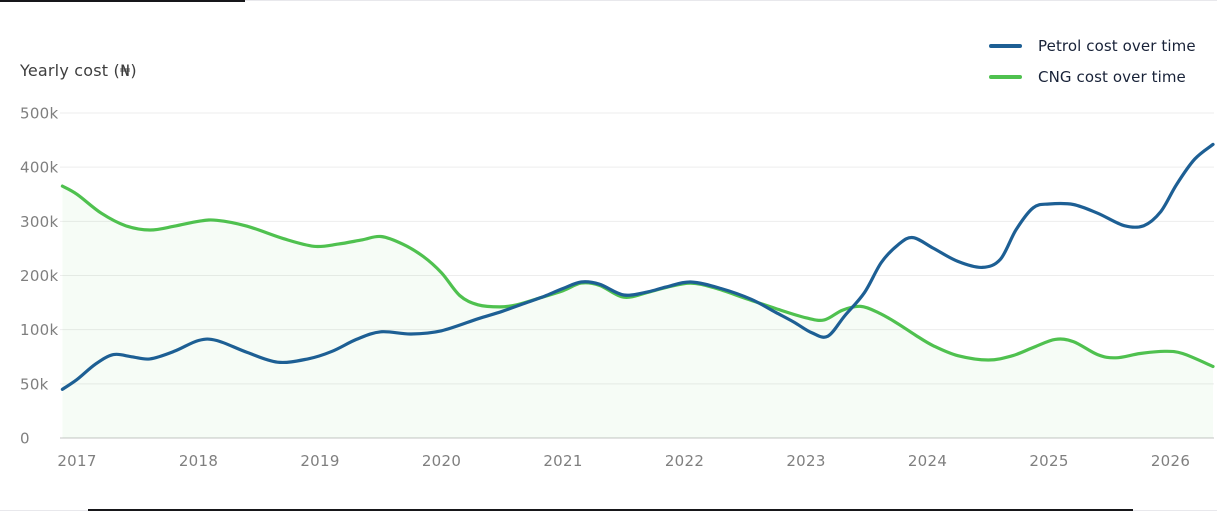 The width and height of the screenshot is (1217, 511). Describe the element at coordinates (39, 222) in the screenshot. I see `y-tick-label: 300k` at that location.